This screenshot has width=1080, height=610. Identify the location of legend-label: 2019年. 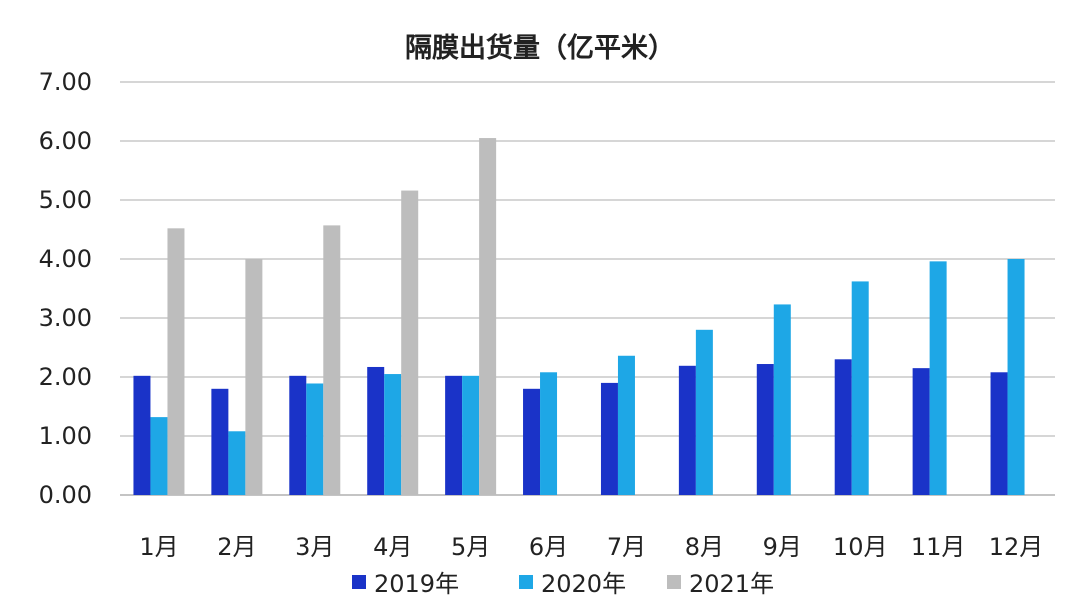
(416, 584).